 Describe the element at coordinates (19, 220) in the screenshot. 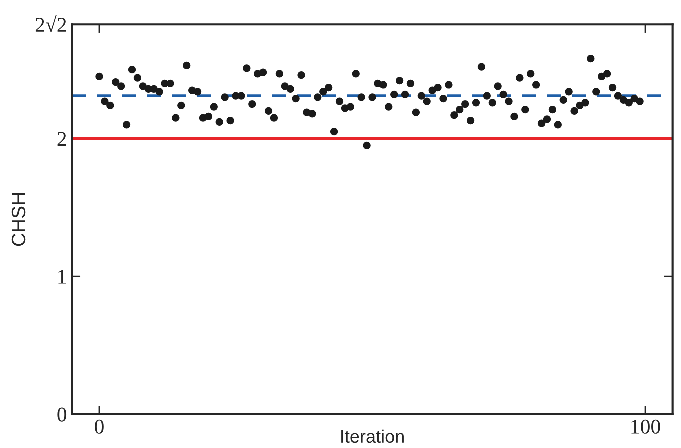

I see `y-axis-title: CHSH` at that location.